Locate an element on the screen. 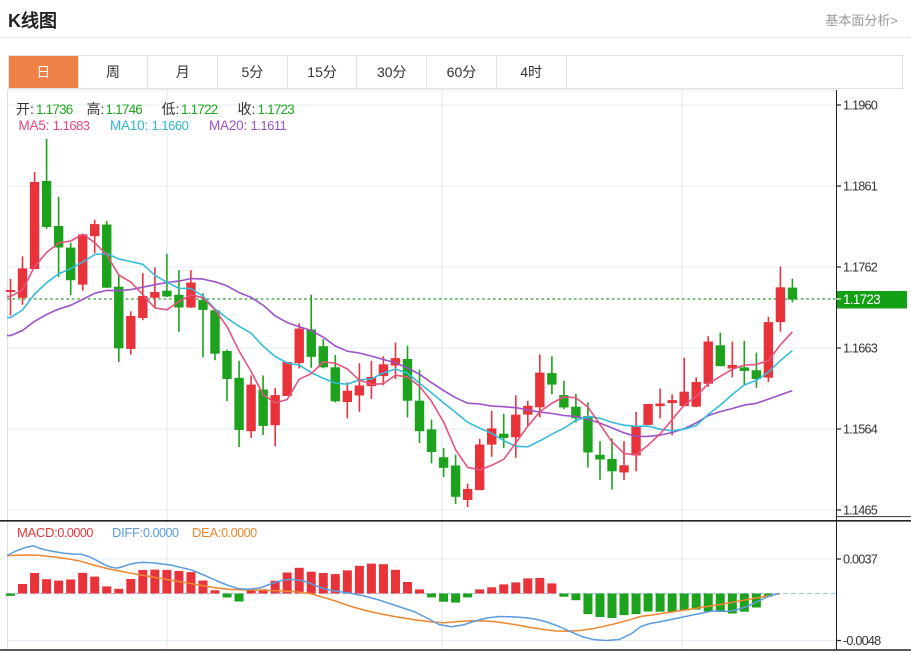  svg-text: 1.1722 is located at coordinates (199, 109).